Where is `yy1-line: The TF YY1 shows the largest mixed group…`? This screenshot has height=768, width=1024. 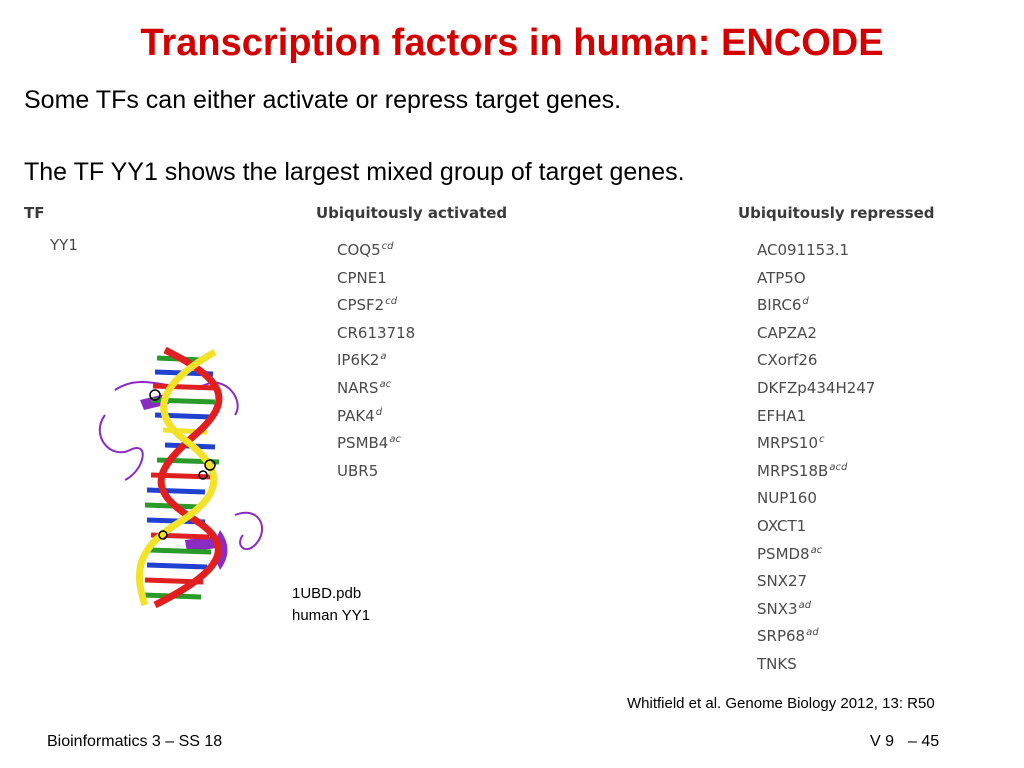 yy1-line: The TF YY1 shows the largest mixed group… is located at coordinates (354, 172).